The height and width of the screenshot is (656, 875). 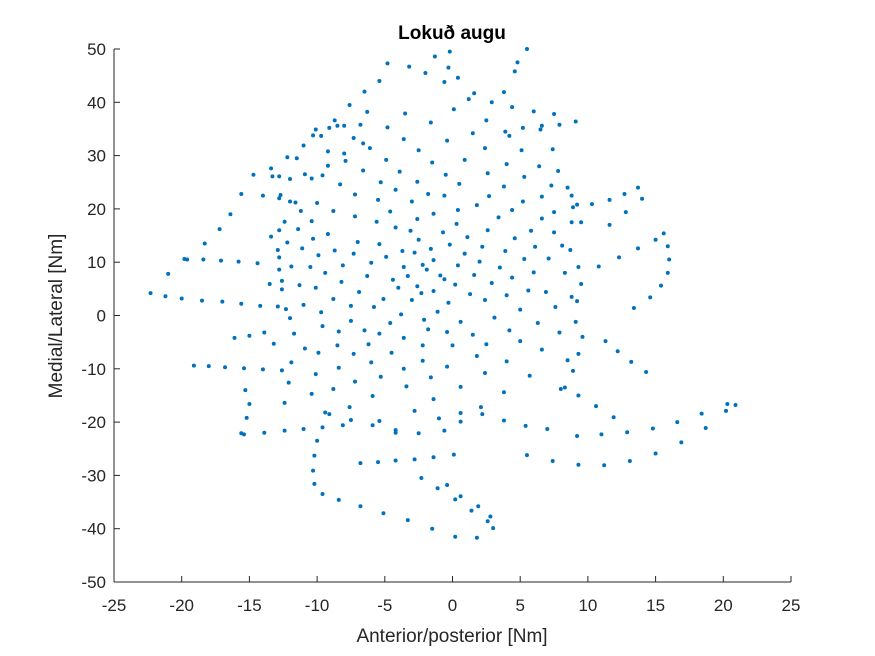 What do you see at coordinates (101, 316) in the screenshot?
I see `y-tick-label: 0` at bounding box center [101, 316].